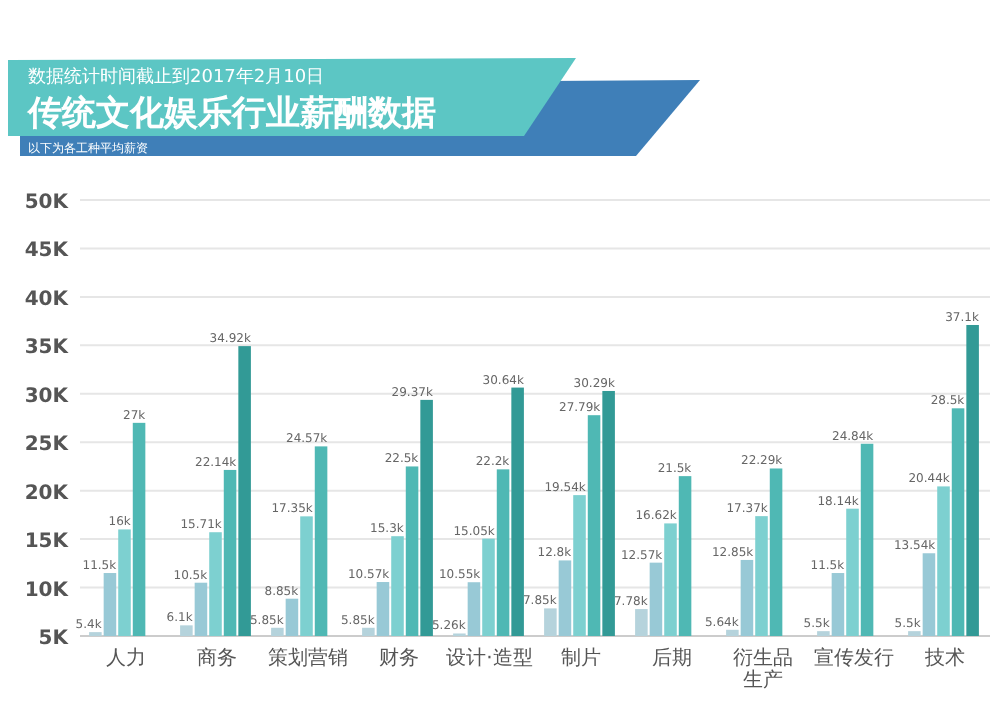 This screenshot has height=724, width=1000. Describe the element at coordinates (54, 639) in the screenshot. I see `y-tick-label: 5K` at that location.